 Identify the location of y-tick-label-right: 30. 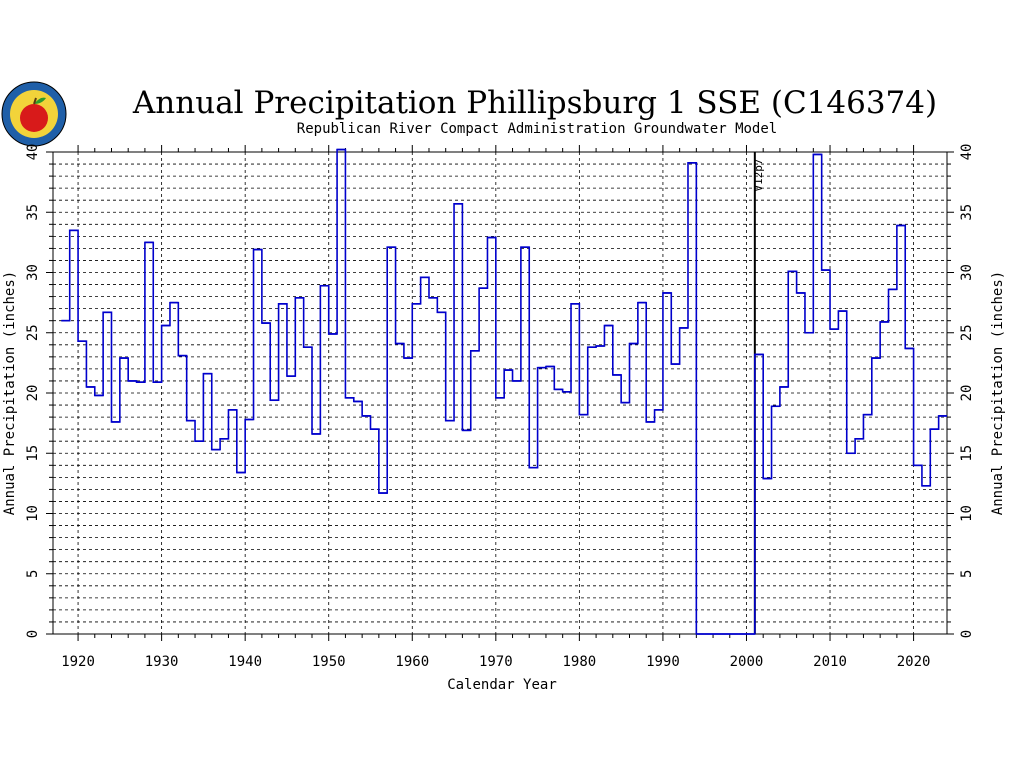
(967, 272).